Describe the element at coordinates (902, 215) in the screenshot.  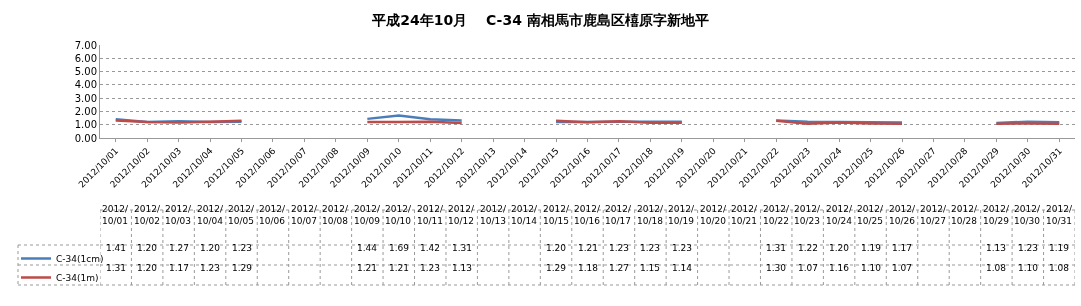
I see `category-label: 2012/10/26` at that location.